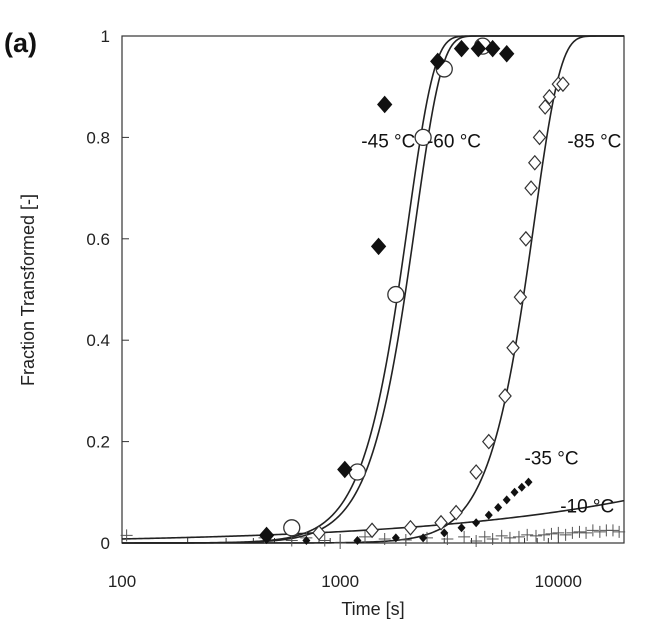 Image resolution: width=646 pixels, height=638 pixels. What do you see at coordinates (122, 581) in the screenshot?
I see `x-tick-label: 100` at bounding box center [122, 581].